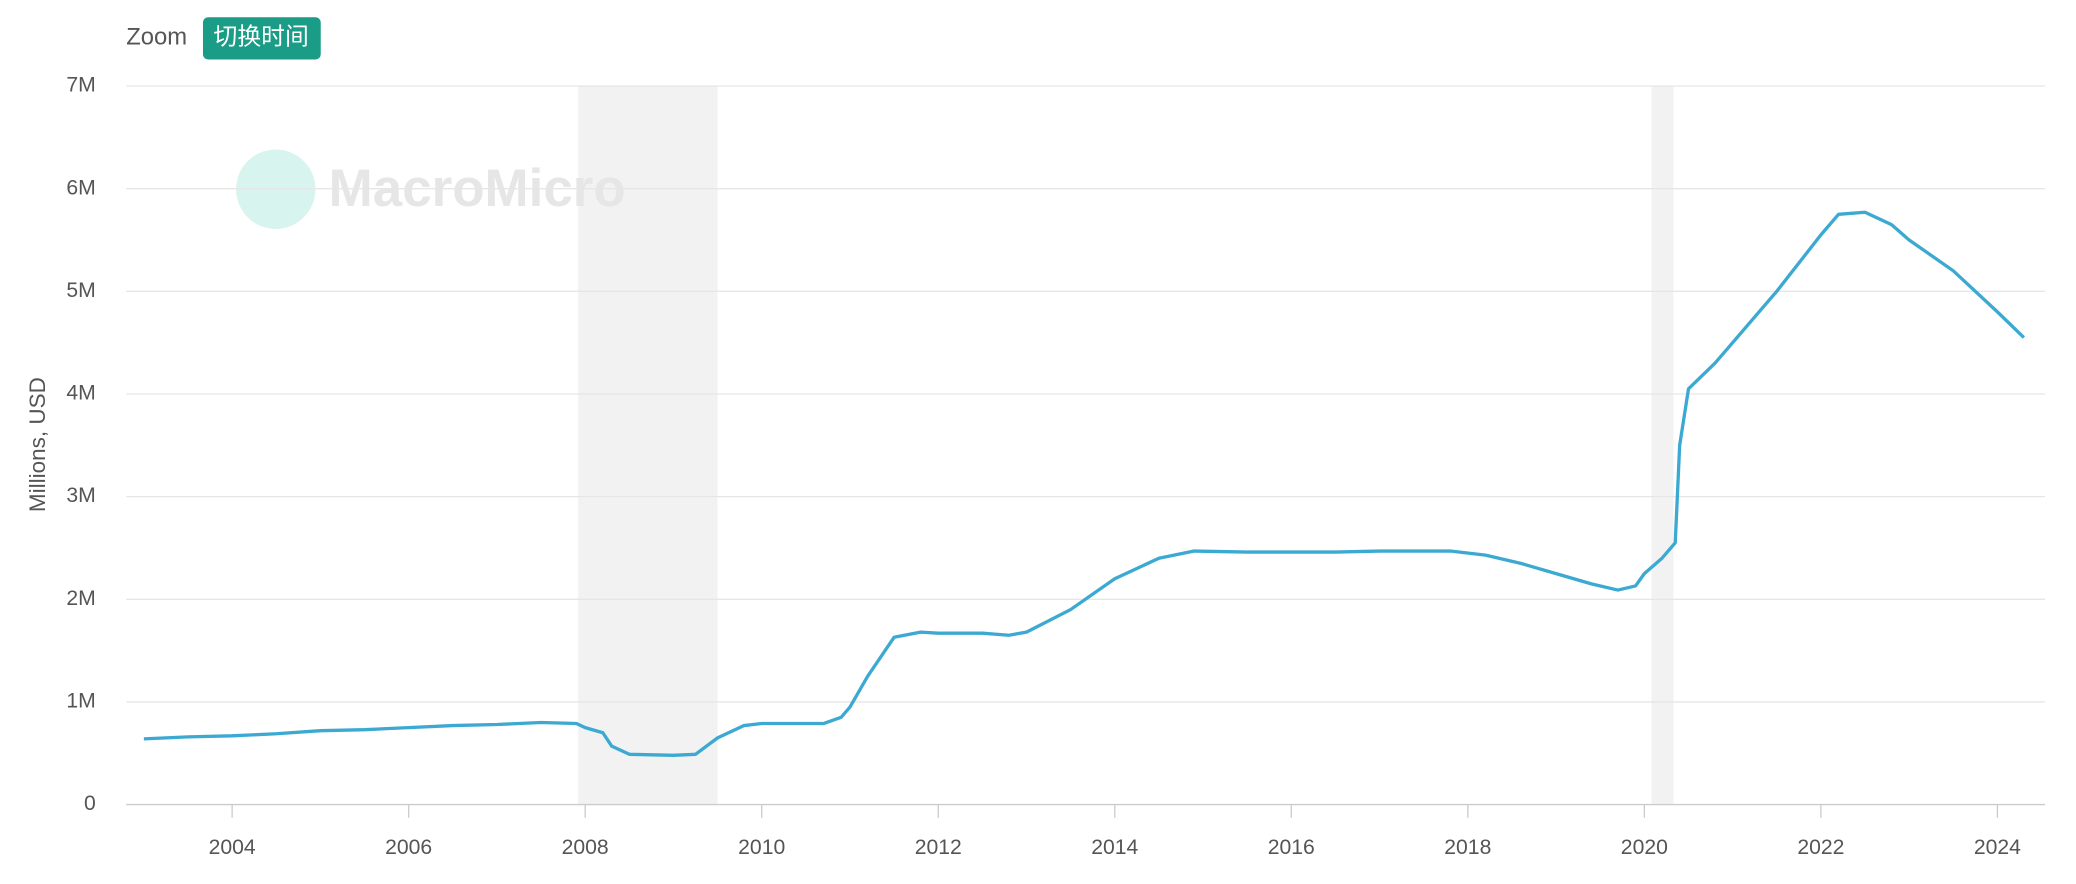 Image resolution: width=2076 pixels, height=884 pixels. I want to click on y-tick-label: 0, so click(90, 803).